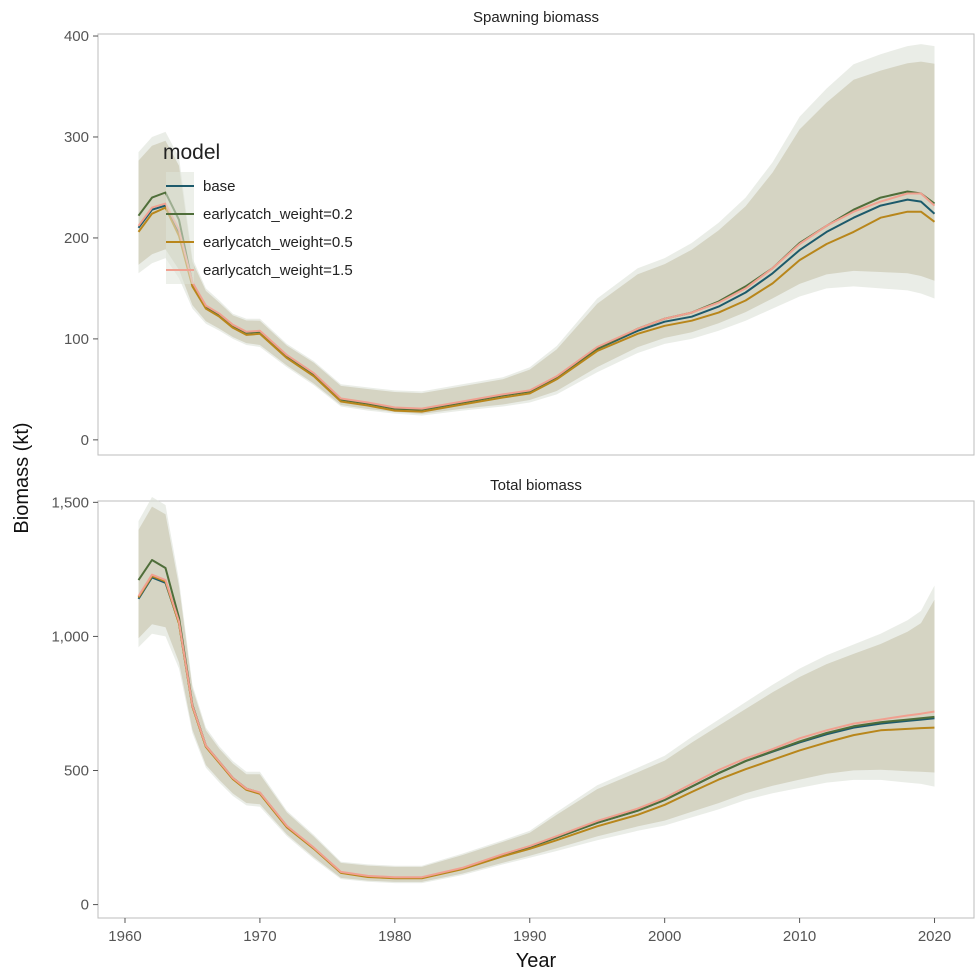 The image size is (975, 974). What do you see at coordinates (219, 186) in the screenshot?
I see `legend-entry-label: base` at bounding box center [219, 186].